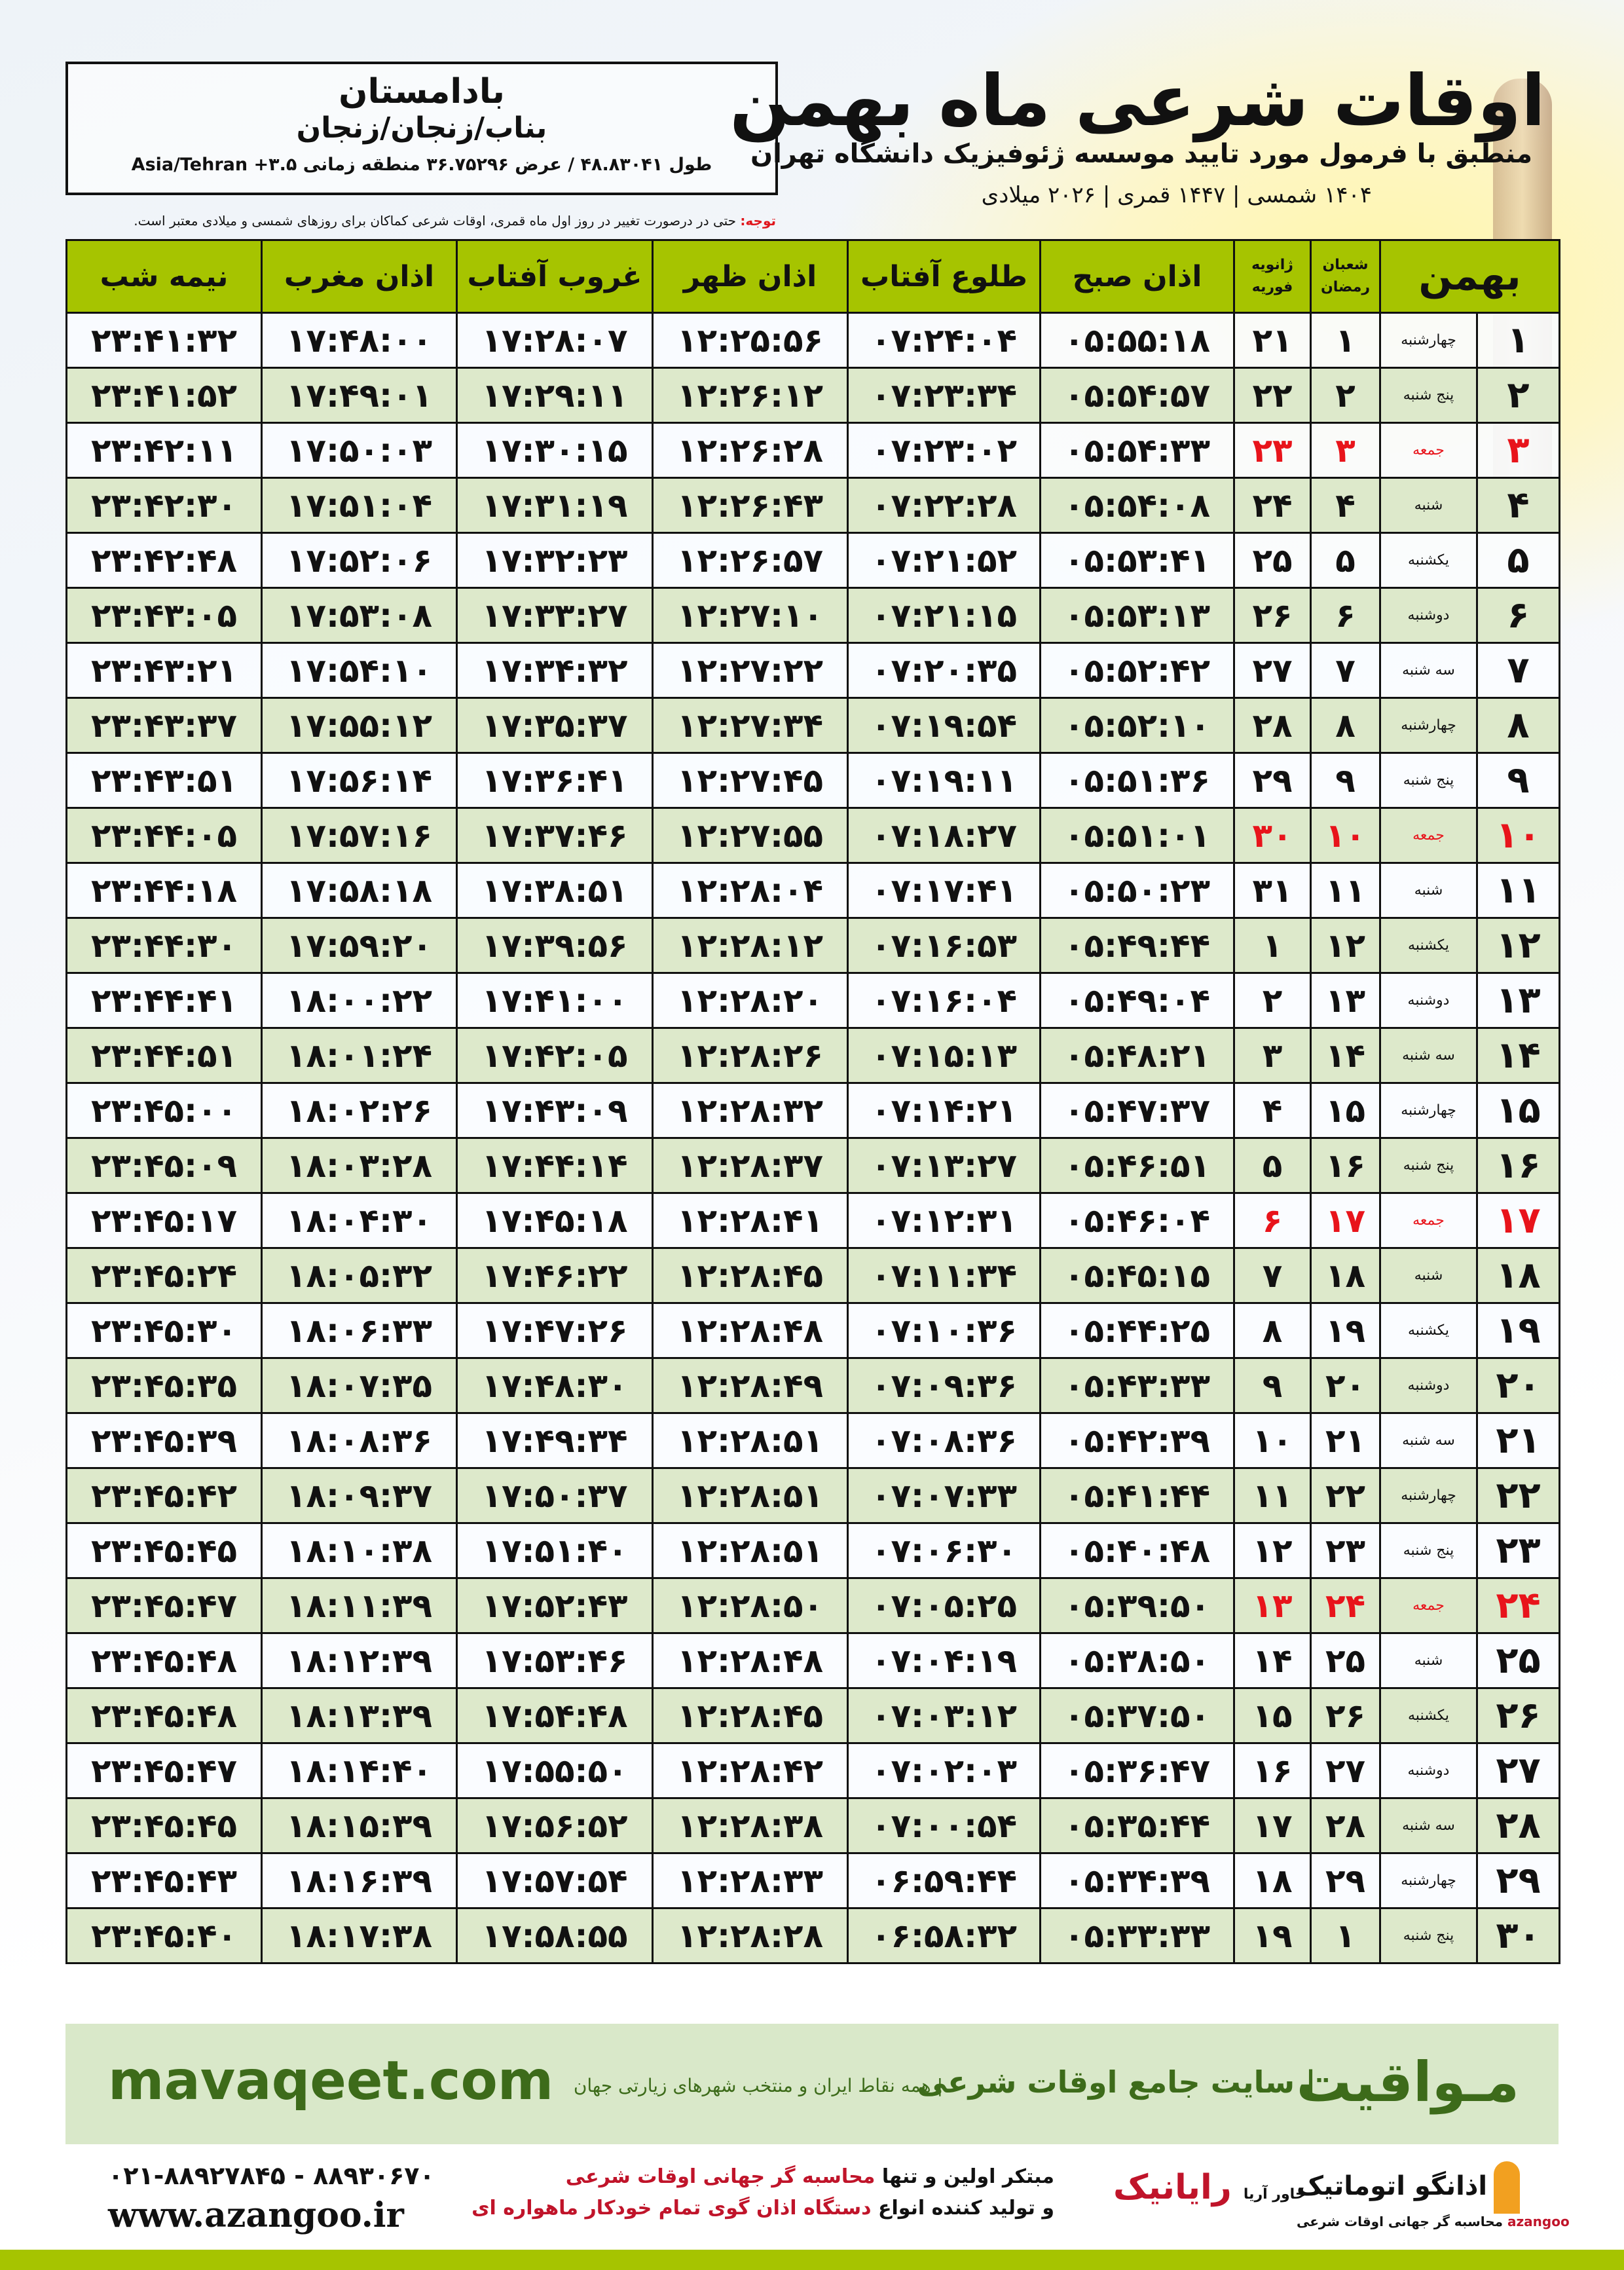  I want to click on hijri-day: ۱۲, so click(1345, 945).